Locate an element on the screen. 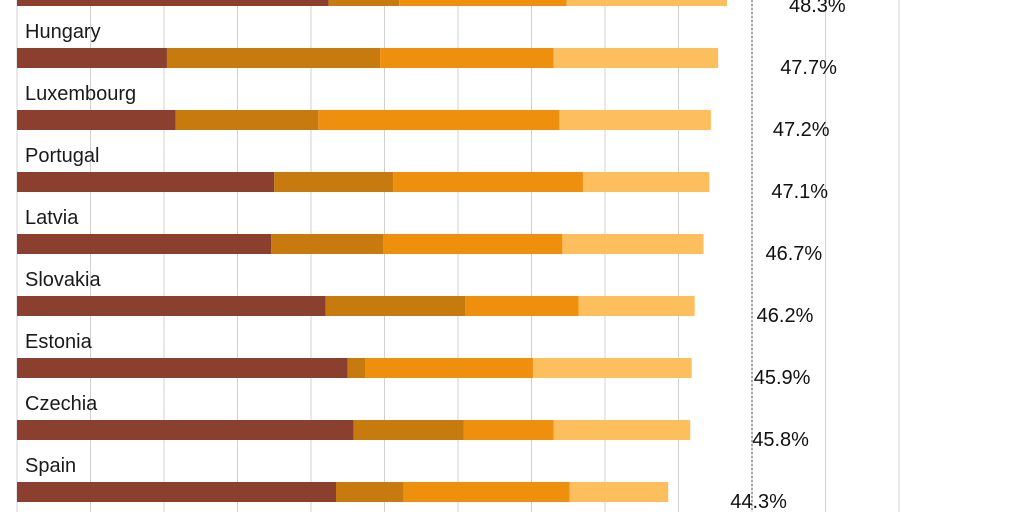 This screenshot has height=512, width=1024. total-value-label: 46.2% is located at coordinates (785, 316).